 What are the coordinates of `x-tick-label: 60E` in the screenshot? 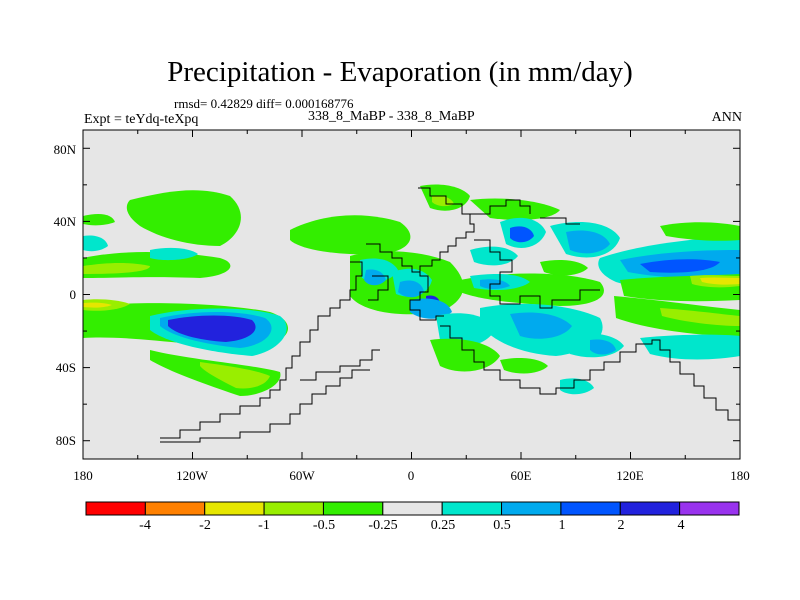 It's located at (521, 475).